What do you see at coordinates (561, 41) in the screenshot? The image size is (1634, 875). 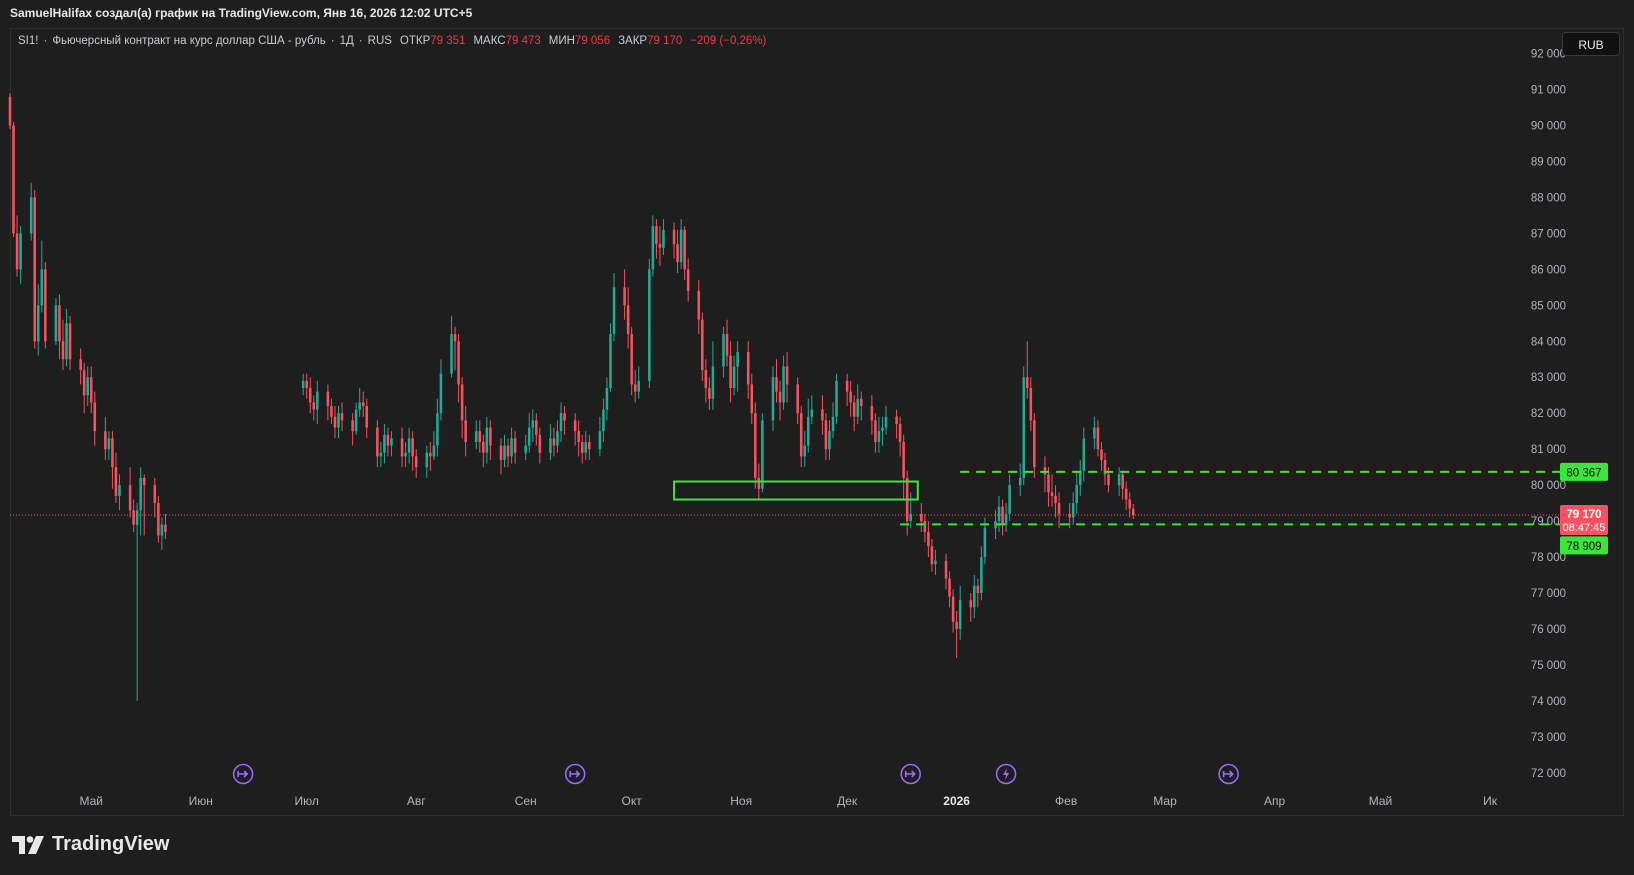 I see `legend-low-label: МИН` at bounding box center [561, 41].